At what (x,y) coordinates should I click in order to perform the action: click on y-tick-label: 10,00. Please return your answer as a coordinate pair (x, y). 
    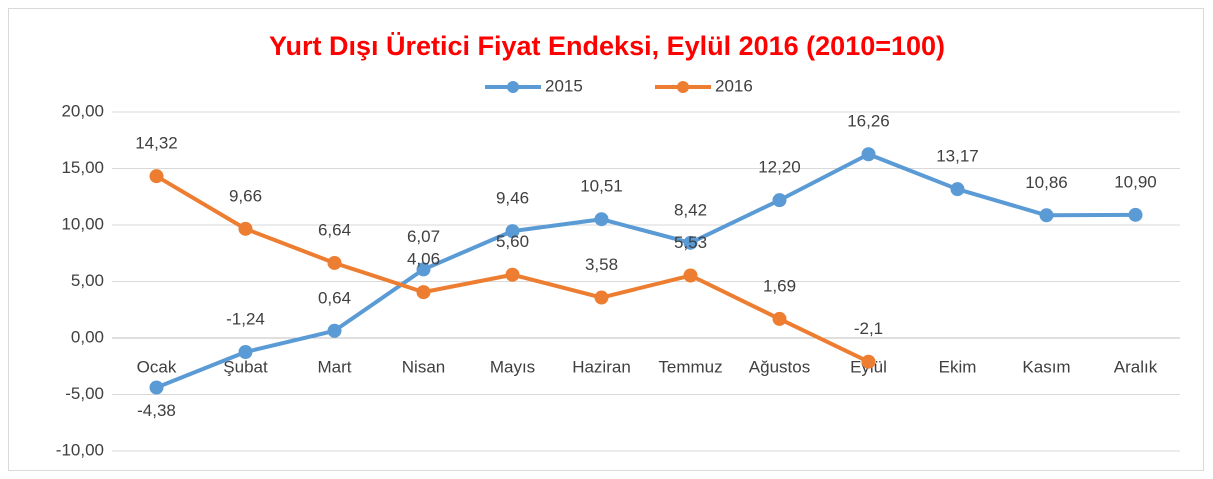
    Looking at the image, I should click on (82, 223).